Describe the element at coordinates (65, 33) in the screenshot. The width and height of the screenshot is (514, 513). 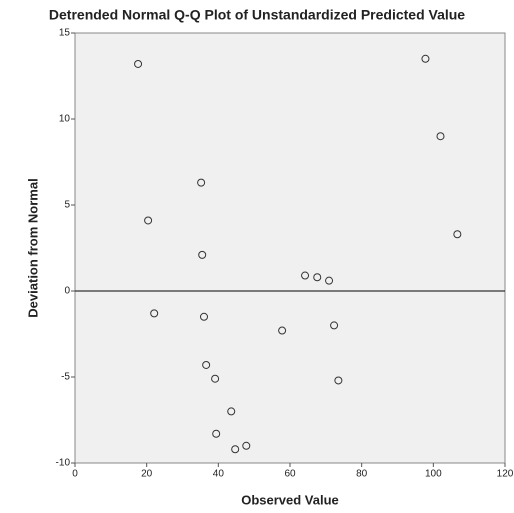
I see `y-tick-label: 15` at that location.